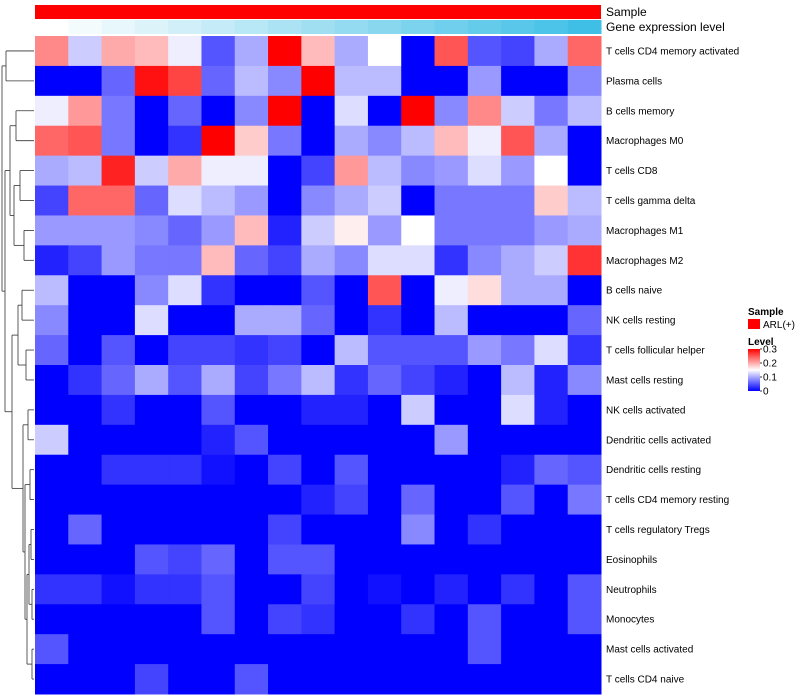  Describe the element at coordinates (645, 141) in the screenshot. I see `row-label: Macrophages M0` at that location.